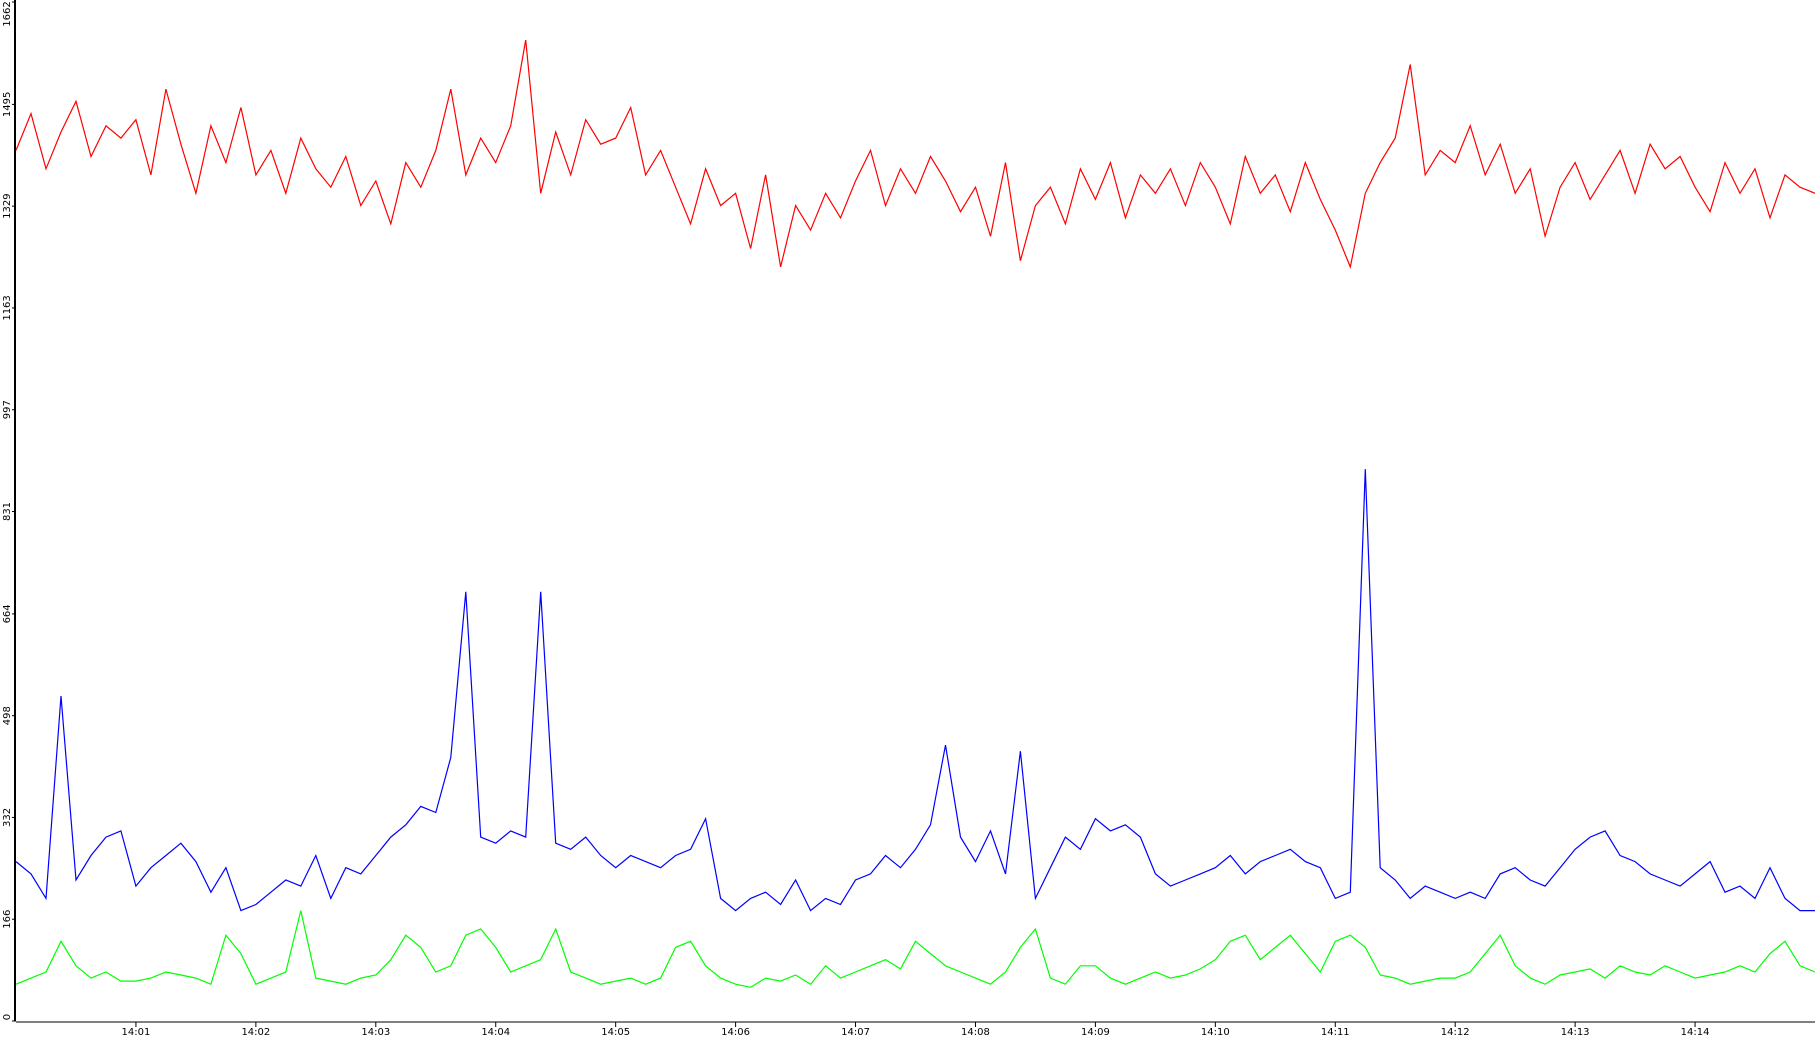  What do you see at coordinates (1575, 1032) in the screenshot?
I see `x-tick-label: 14:13` at bounding box center [1575, 1032].